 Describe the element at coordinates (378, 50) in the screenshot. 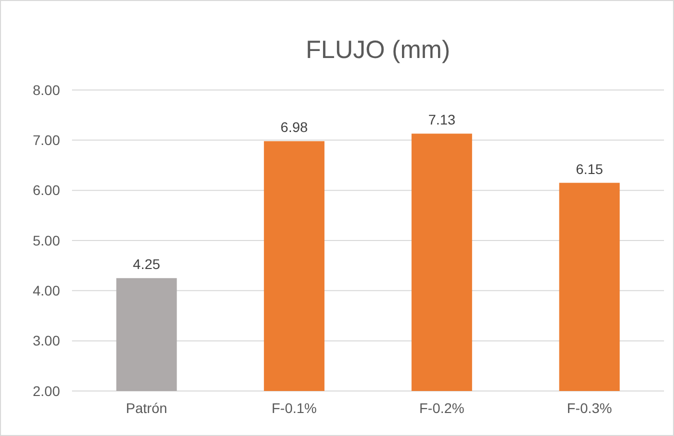

I see `chart-title: FLUJO (mm)` at that location.